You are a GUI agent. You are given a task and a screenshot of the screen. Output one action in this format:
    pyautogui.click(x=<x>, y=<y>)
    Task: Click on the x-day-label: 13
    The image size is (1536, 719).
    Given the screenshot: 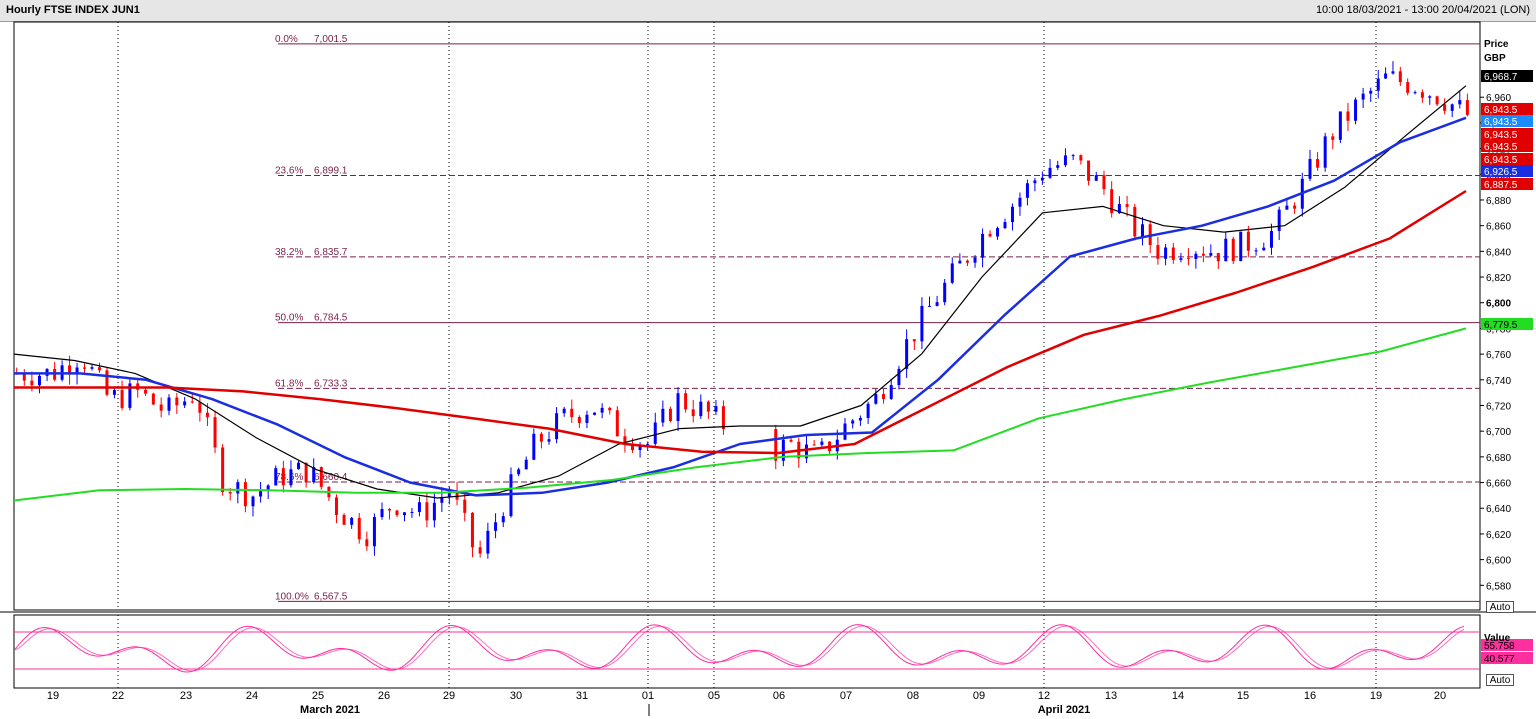 What is the action you would take?
    pyautogui.click(x=1111, y=696)
    